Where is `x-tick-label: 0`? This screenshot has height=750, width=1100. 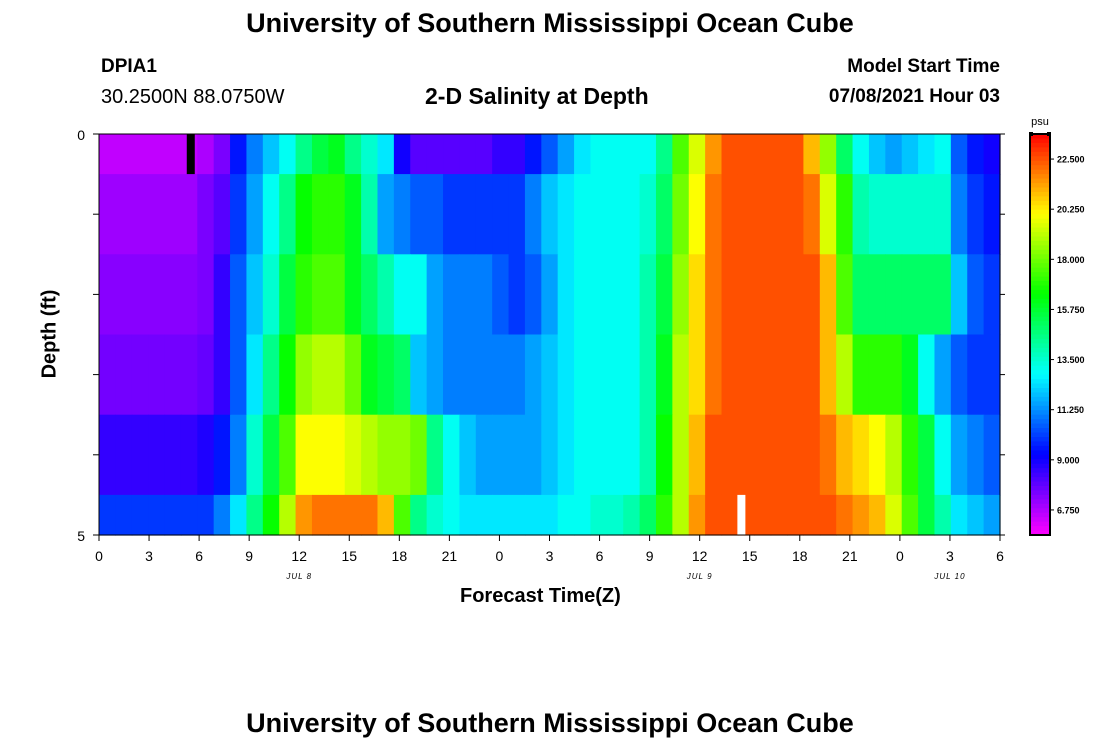
x-tick-label: 0 is located at coordinates (99, 556).